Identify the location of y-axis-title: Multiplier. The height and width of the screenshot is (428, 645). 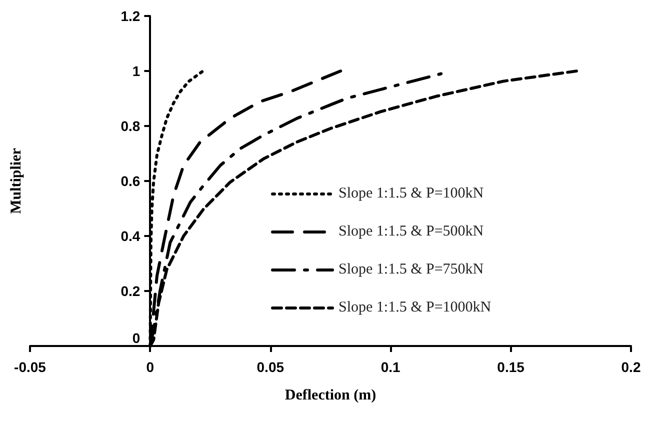
(16, 181).